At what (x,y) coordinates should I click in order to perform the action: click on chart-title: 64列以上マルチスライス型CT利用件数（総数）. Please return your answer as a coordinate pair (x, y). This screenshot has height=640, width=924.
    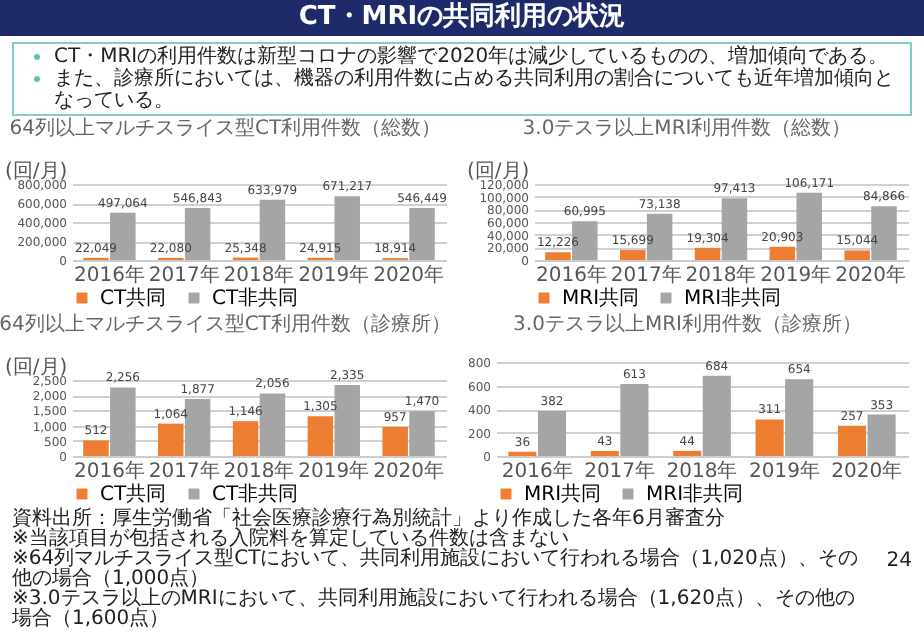
    Looking at the image, I should click on (225, 128).